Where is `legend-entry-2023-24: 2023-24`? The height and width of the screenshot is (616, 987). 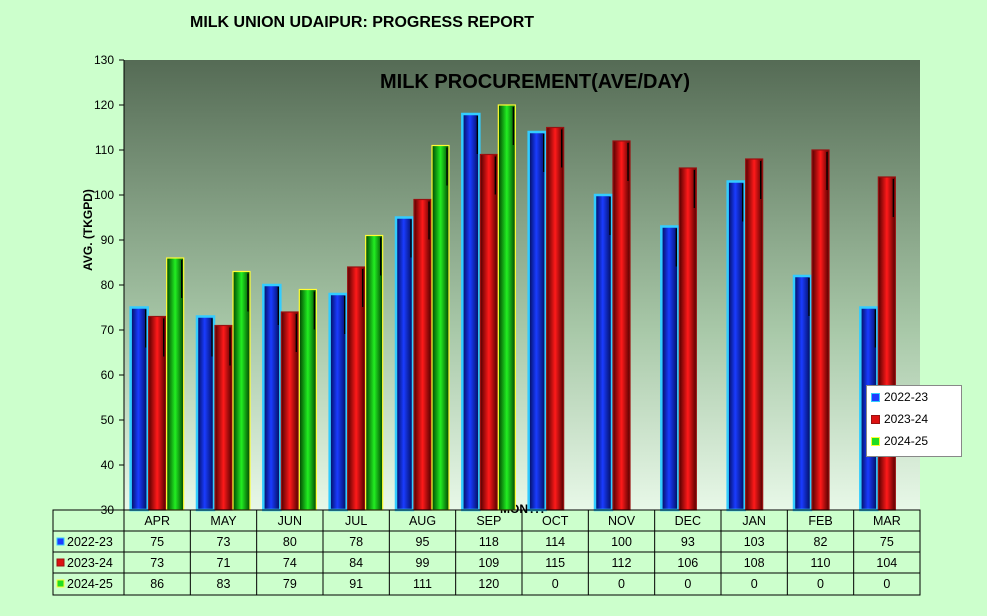 legend-entry-2023-24: 2023-24 is located at coordinates (914, 419).